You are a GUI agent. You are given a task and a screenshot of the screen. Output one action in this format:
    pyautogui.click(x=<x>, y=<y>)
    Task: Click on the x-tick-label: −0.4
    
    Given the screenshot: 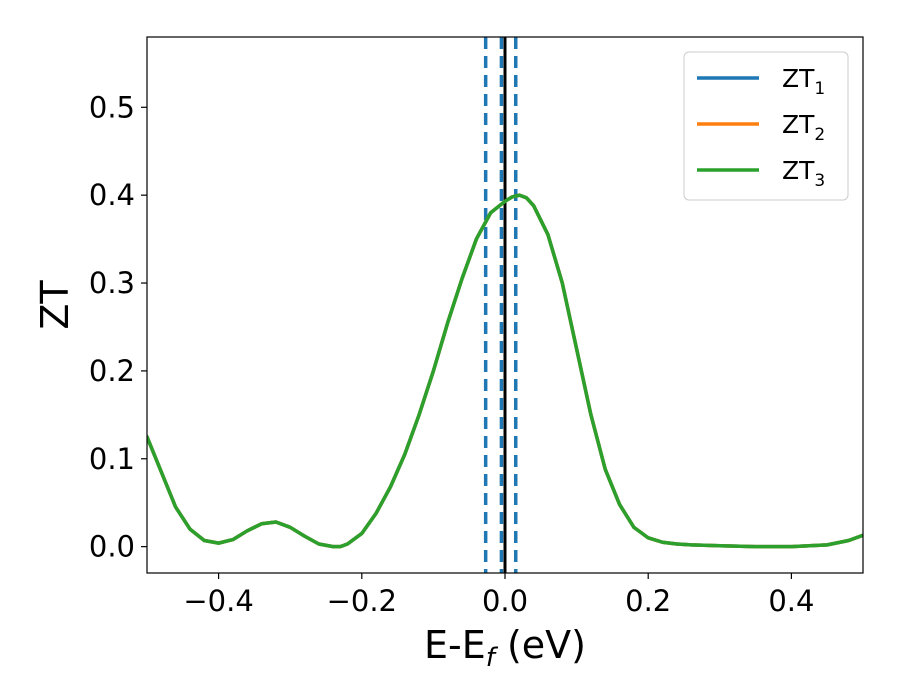 What is the action you would take?
    pyautogui.click(x=218, y=601)
    